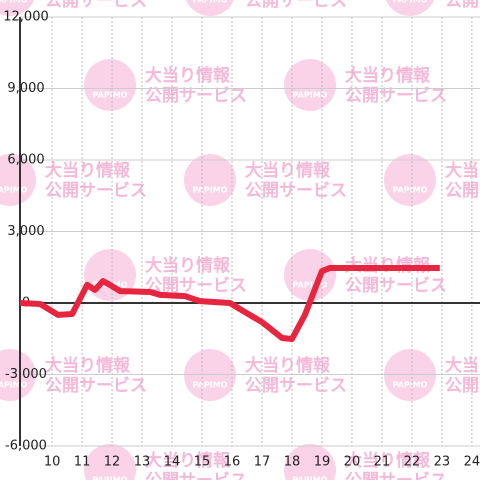 The image size is (480, 480). What do you see at coordinates (352, 462) in the screenshot?
I see `x-tick-label: 20` at bounding box center [352, 462].